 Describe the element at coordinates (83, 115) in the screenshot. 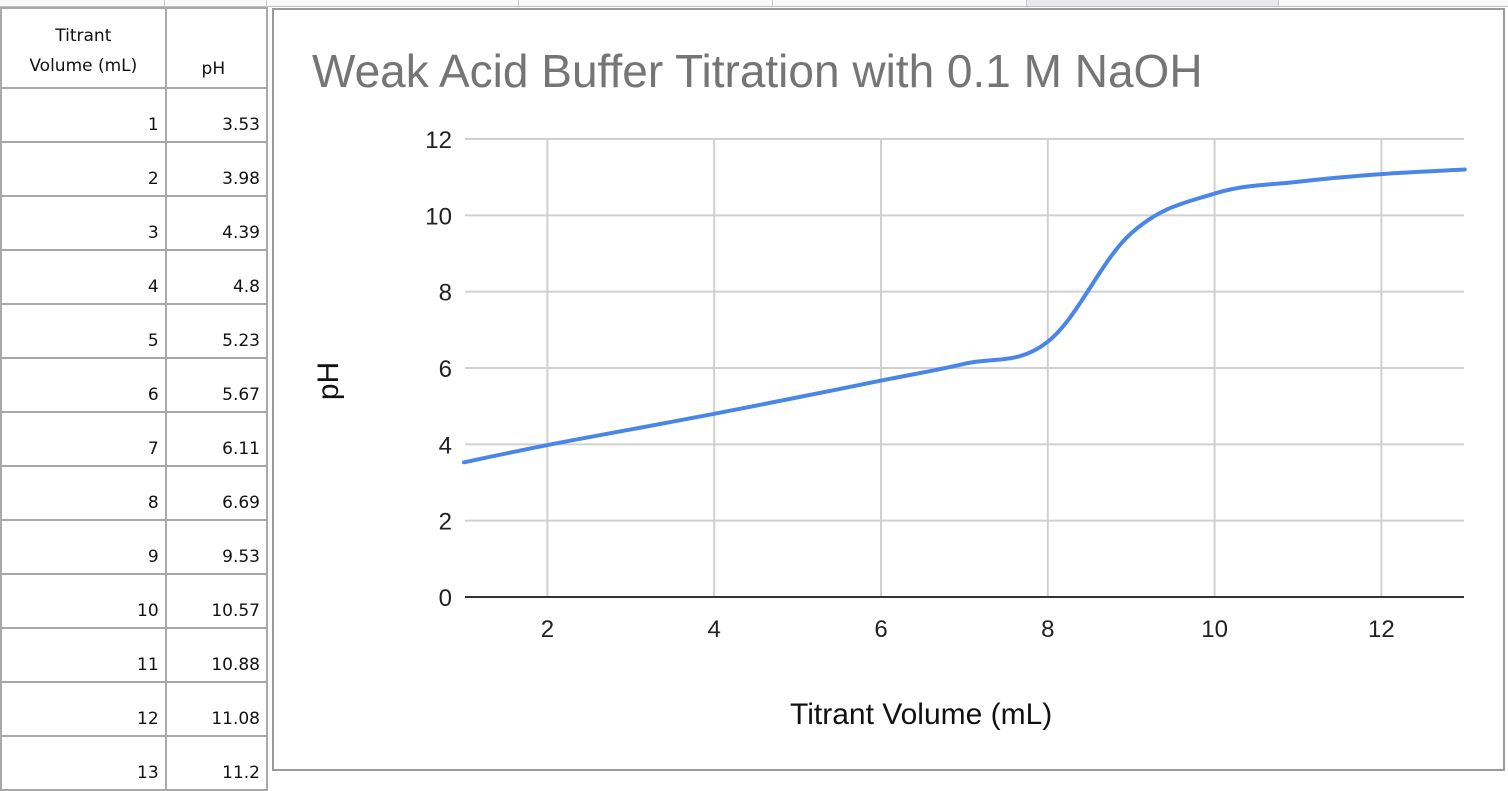

I see `cell-volume: 1` at that location.